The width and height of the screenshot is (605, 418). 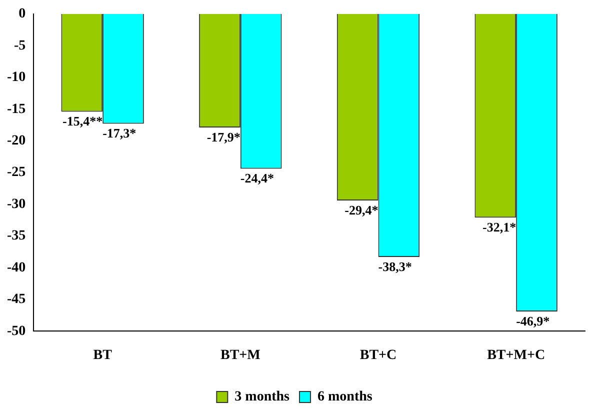 What do you see at coordinates (16, 331) in the screenshot?
I see `y-tick-label: -50` at bounding box center [16, 331].